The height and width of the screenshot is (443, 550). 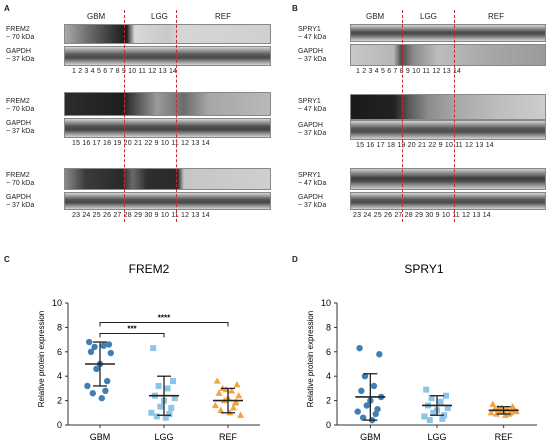 What do you see at coordinates (295, 259) in the screenshot?
I see `panel-label-d: D` at bounding box center [295, 259].